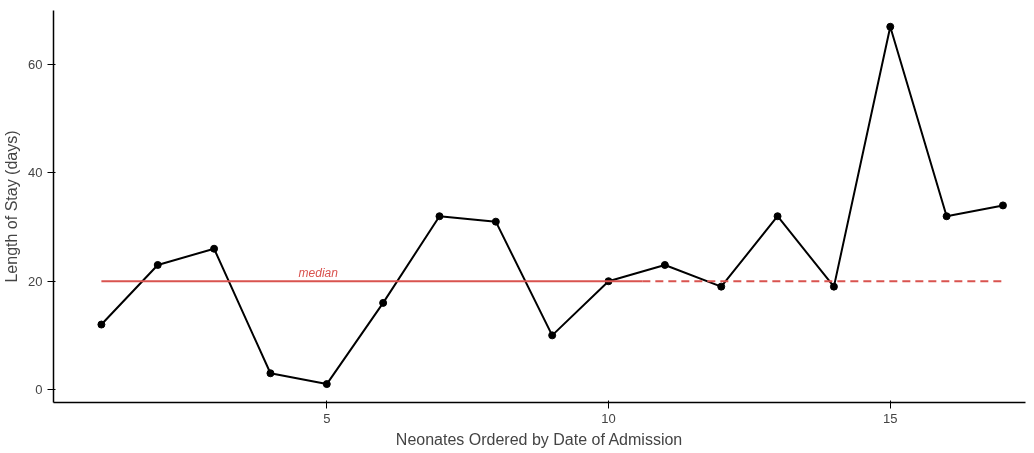  I want to click on y-tick-label: 0, so click(39, 390).